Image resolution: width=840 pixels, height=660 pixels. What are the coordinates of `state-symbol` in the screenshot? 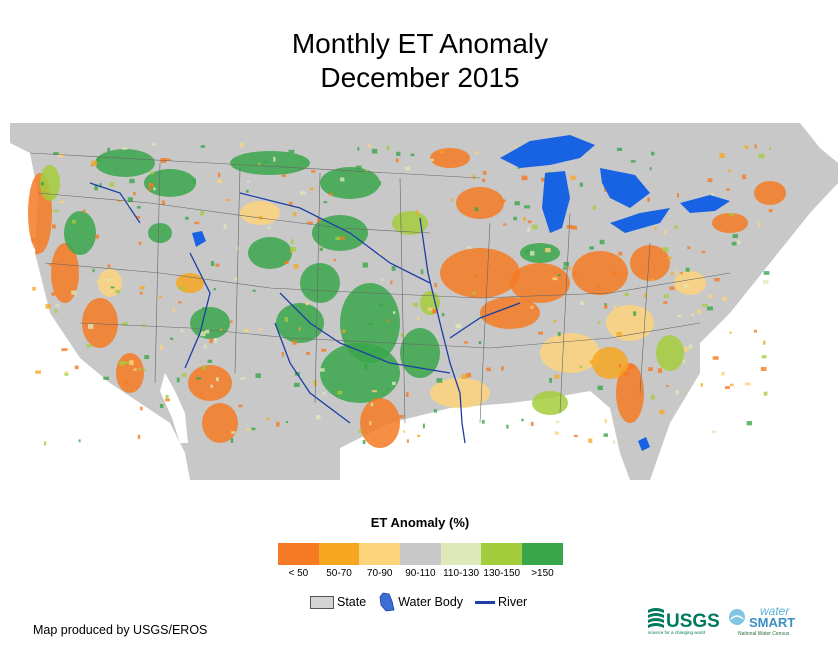 It's located at (322, 602).